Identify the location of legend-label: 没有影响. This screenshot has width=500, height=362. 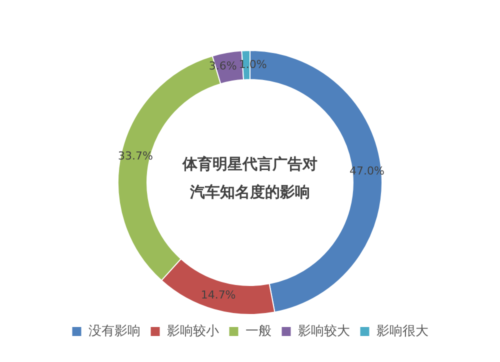
(114, 331).